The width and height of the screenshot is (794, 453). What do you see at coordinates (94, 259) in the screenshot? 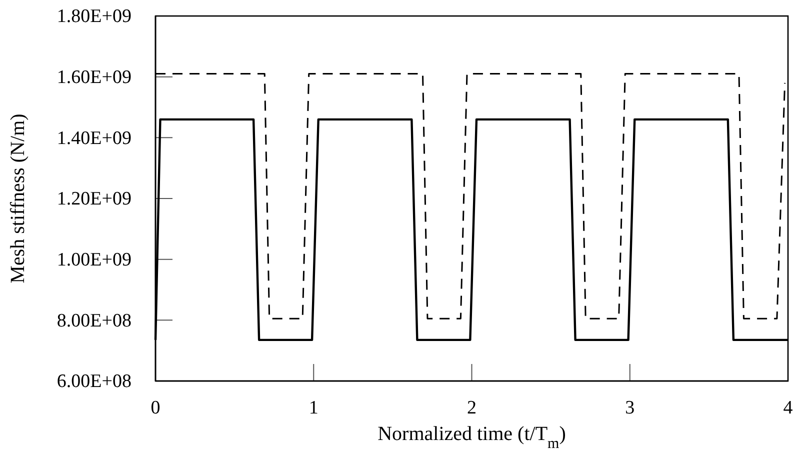
I see `y-tick-label: 1.00E+09` at bounding box center [94, 259].